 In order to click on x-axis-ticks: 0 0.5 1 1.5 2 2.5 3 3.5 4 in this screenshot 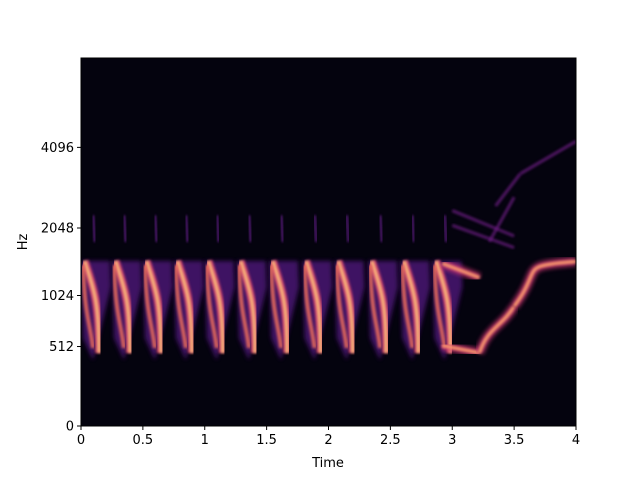, I will do `click(328, 437)`.